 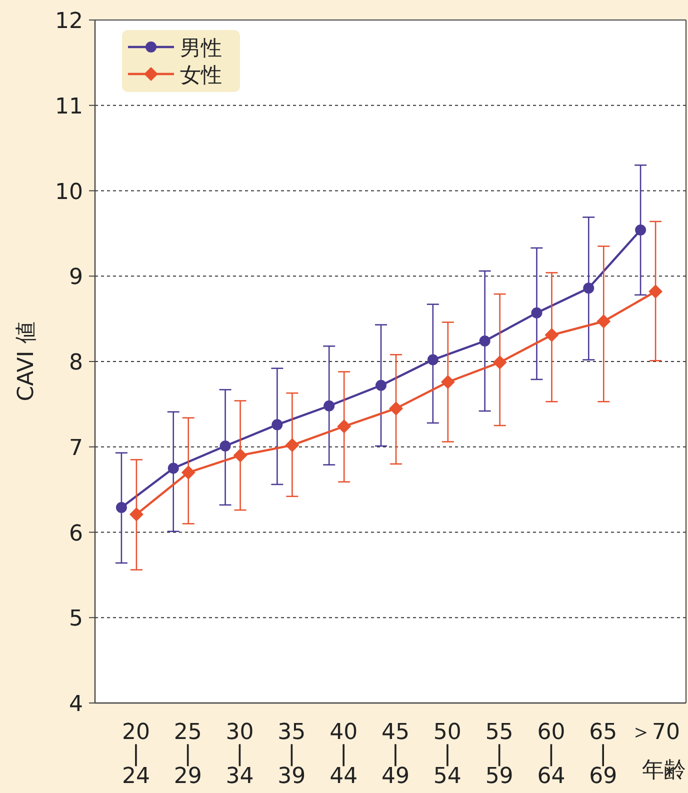 I want to click on x-tick-label: ＞70, so click(x=655, y=732).